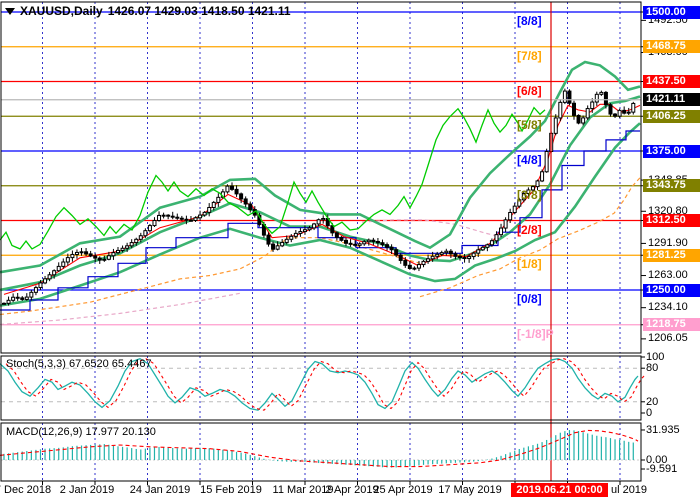 This screenshot has height=500, width=700. I want to click on current-price-label: 1421.11, so click(671, 100).